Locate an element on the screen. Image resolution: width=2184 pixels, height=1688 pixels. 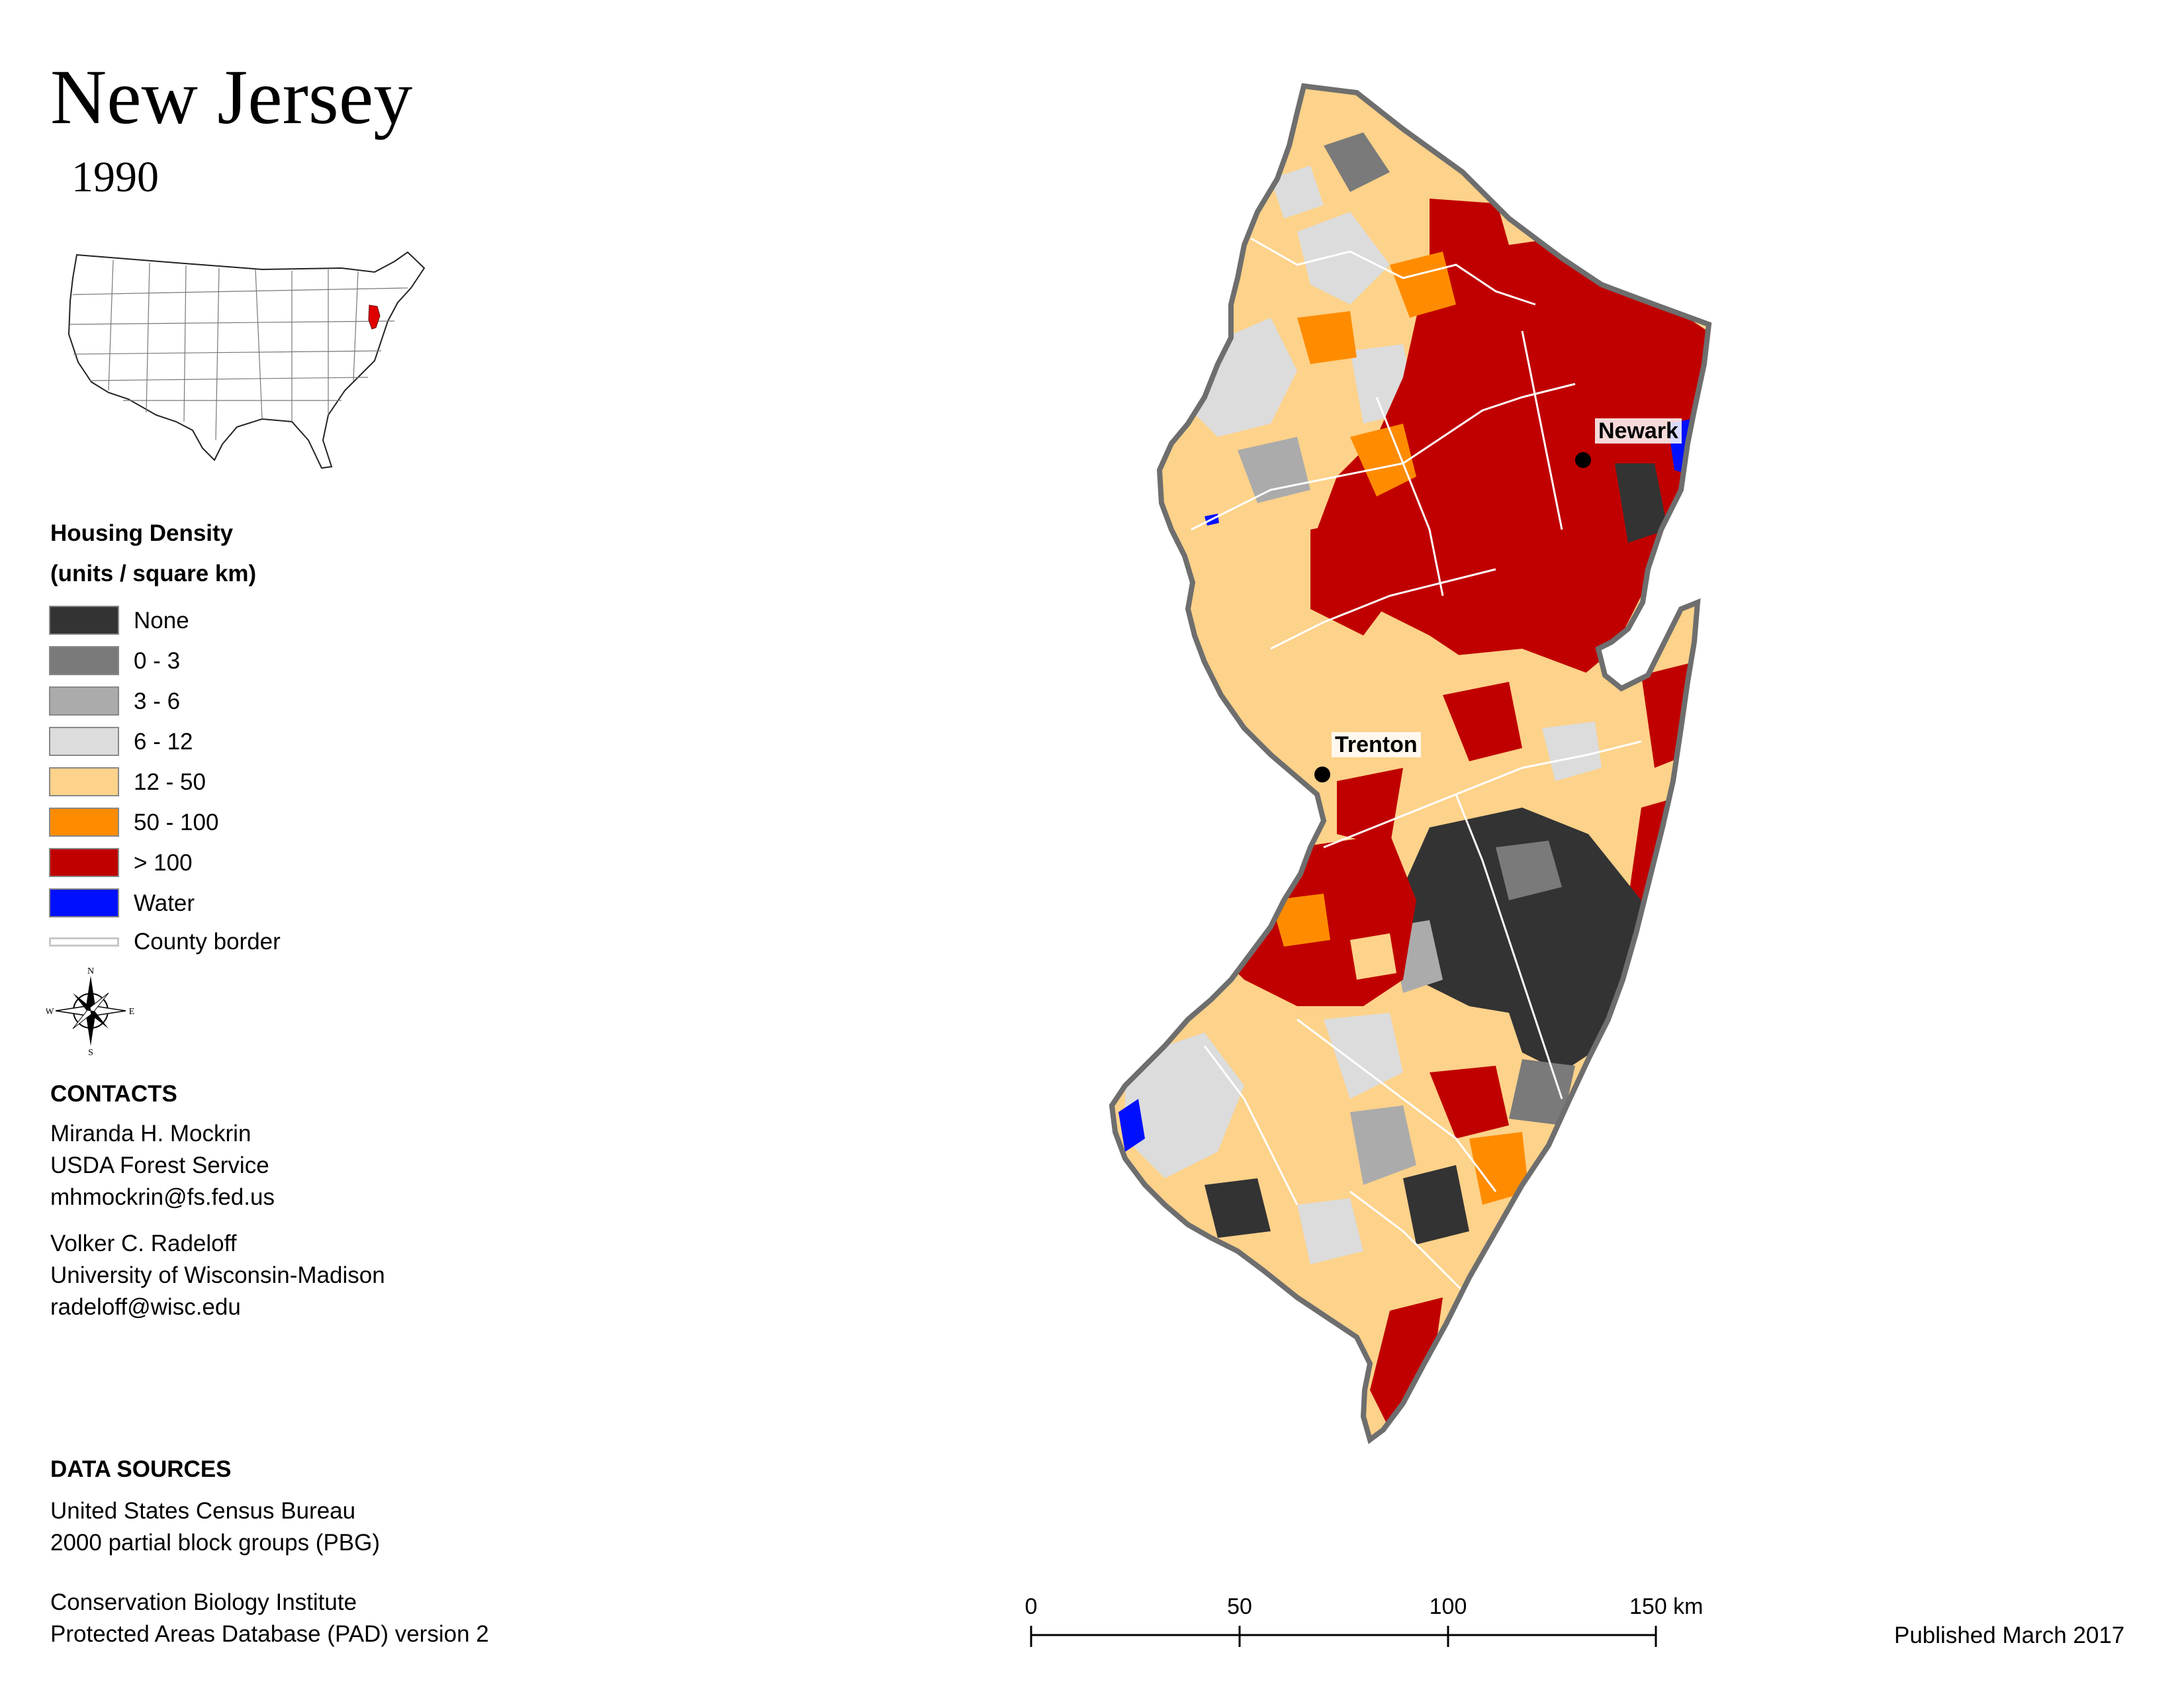
legend-item-over-100: > 100 is located at coordinates (214, 864).